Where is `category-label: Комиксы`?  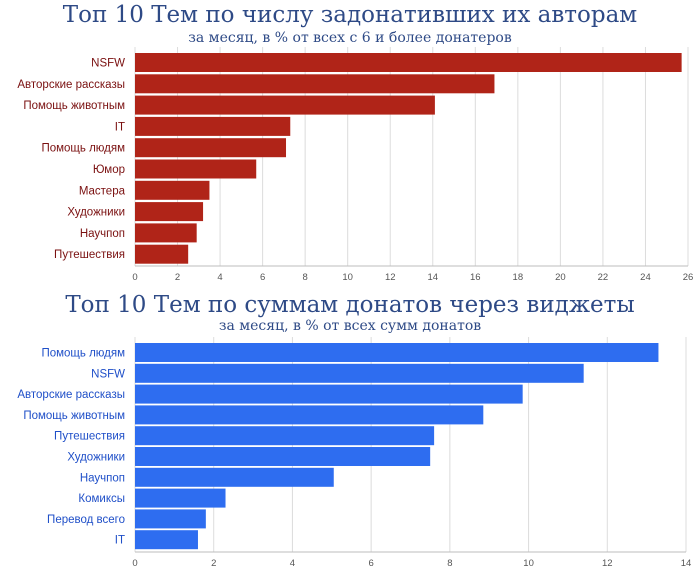
category-label: Комиксы is located at coordinates (101, 499).